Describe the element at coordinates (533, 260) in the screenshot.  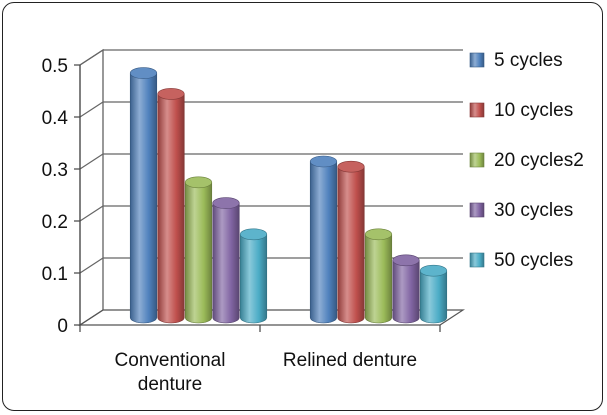
I see `legend-label: 50 cycles` at that location.